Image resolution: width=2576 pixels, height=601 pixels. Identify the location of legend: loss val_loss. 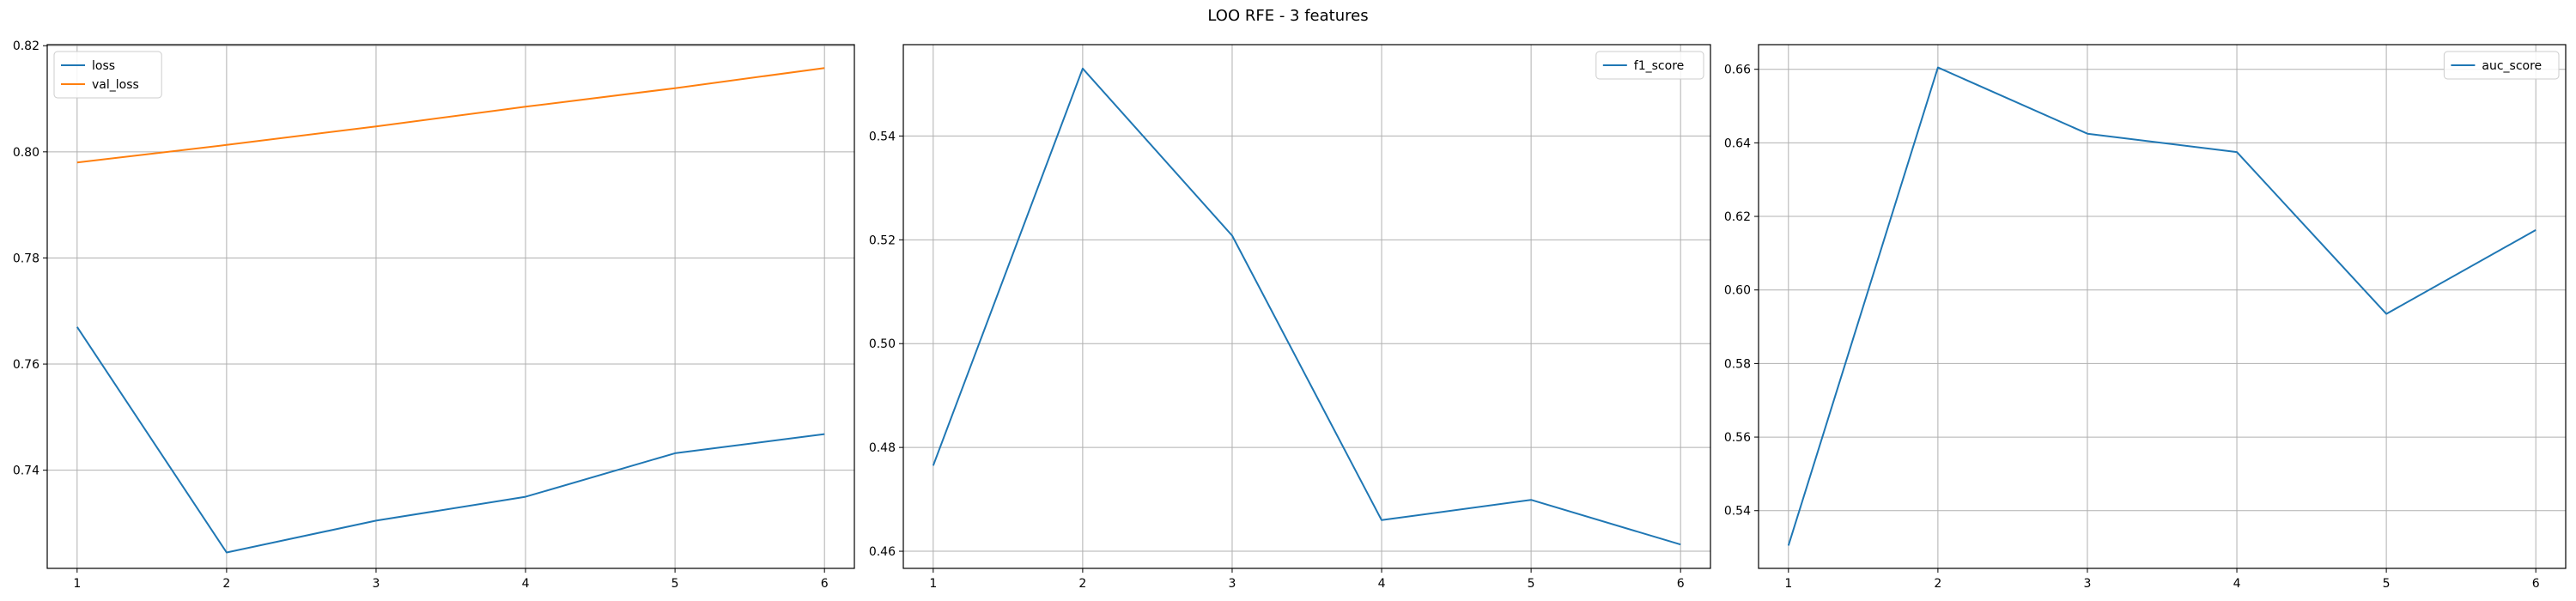
(107, 75).